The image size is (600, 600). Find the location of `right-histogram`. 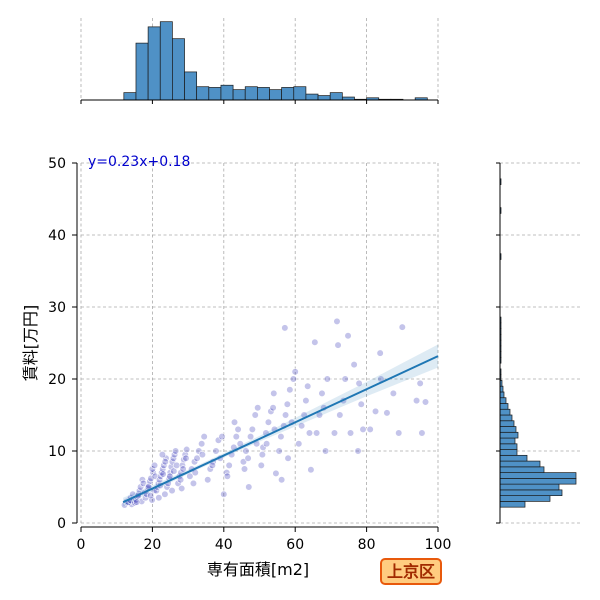

right-histogram is located at coordinates (538, 343).